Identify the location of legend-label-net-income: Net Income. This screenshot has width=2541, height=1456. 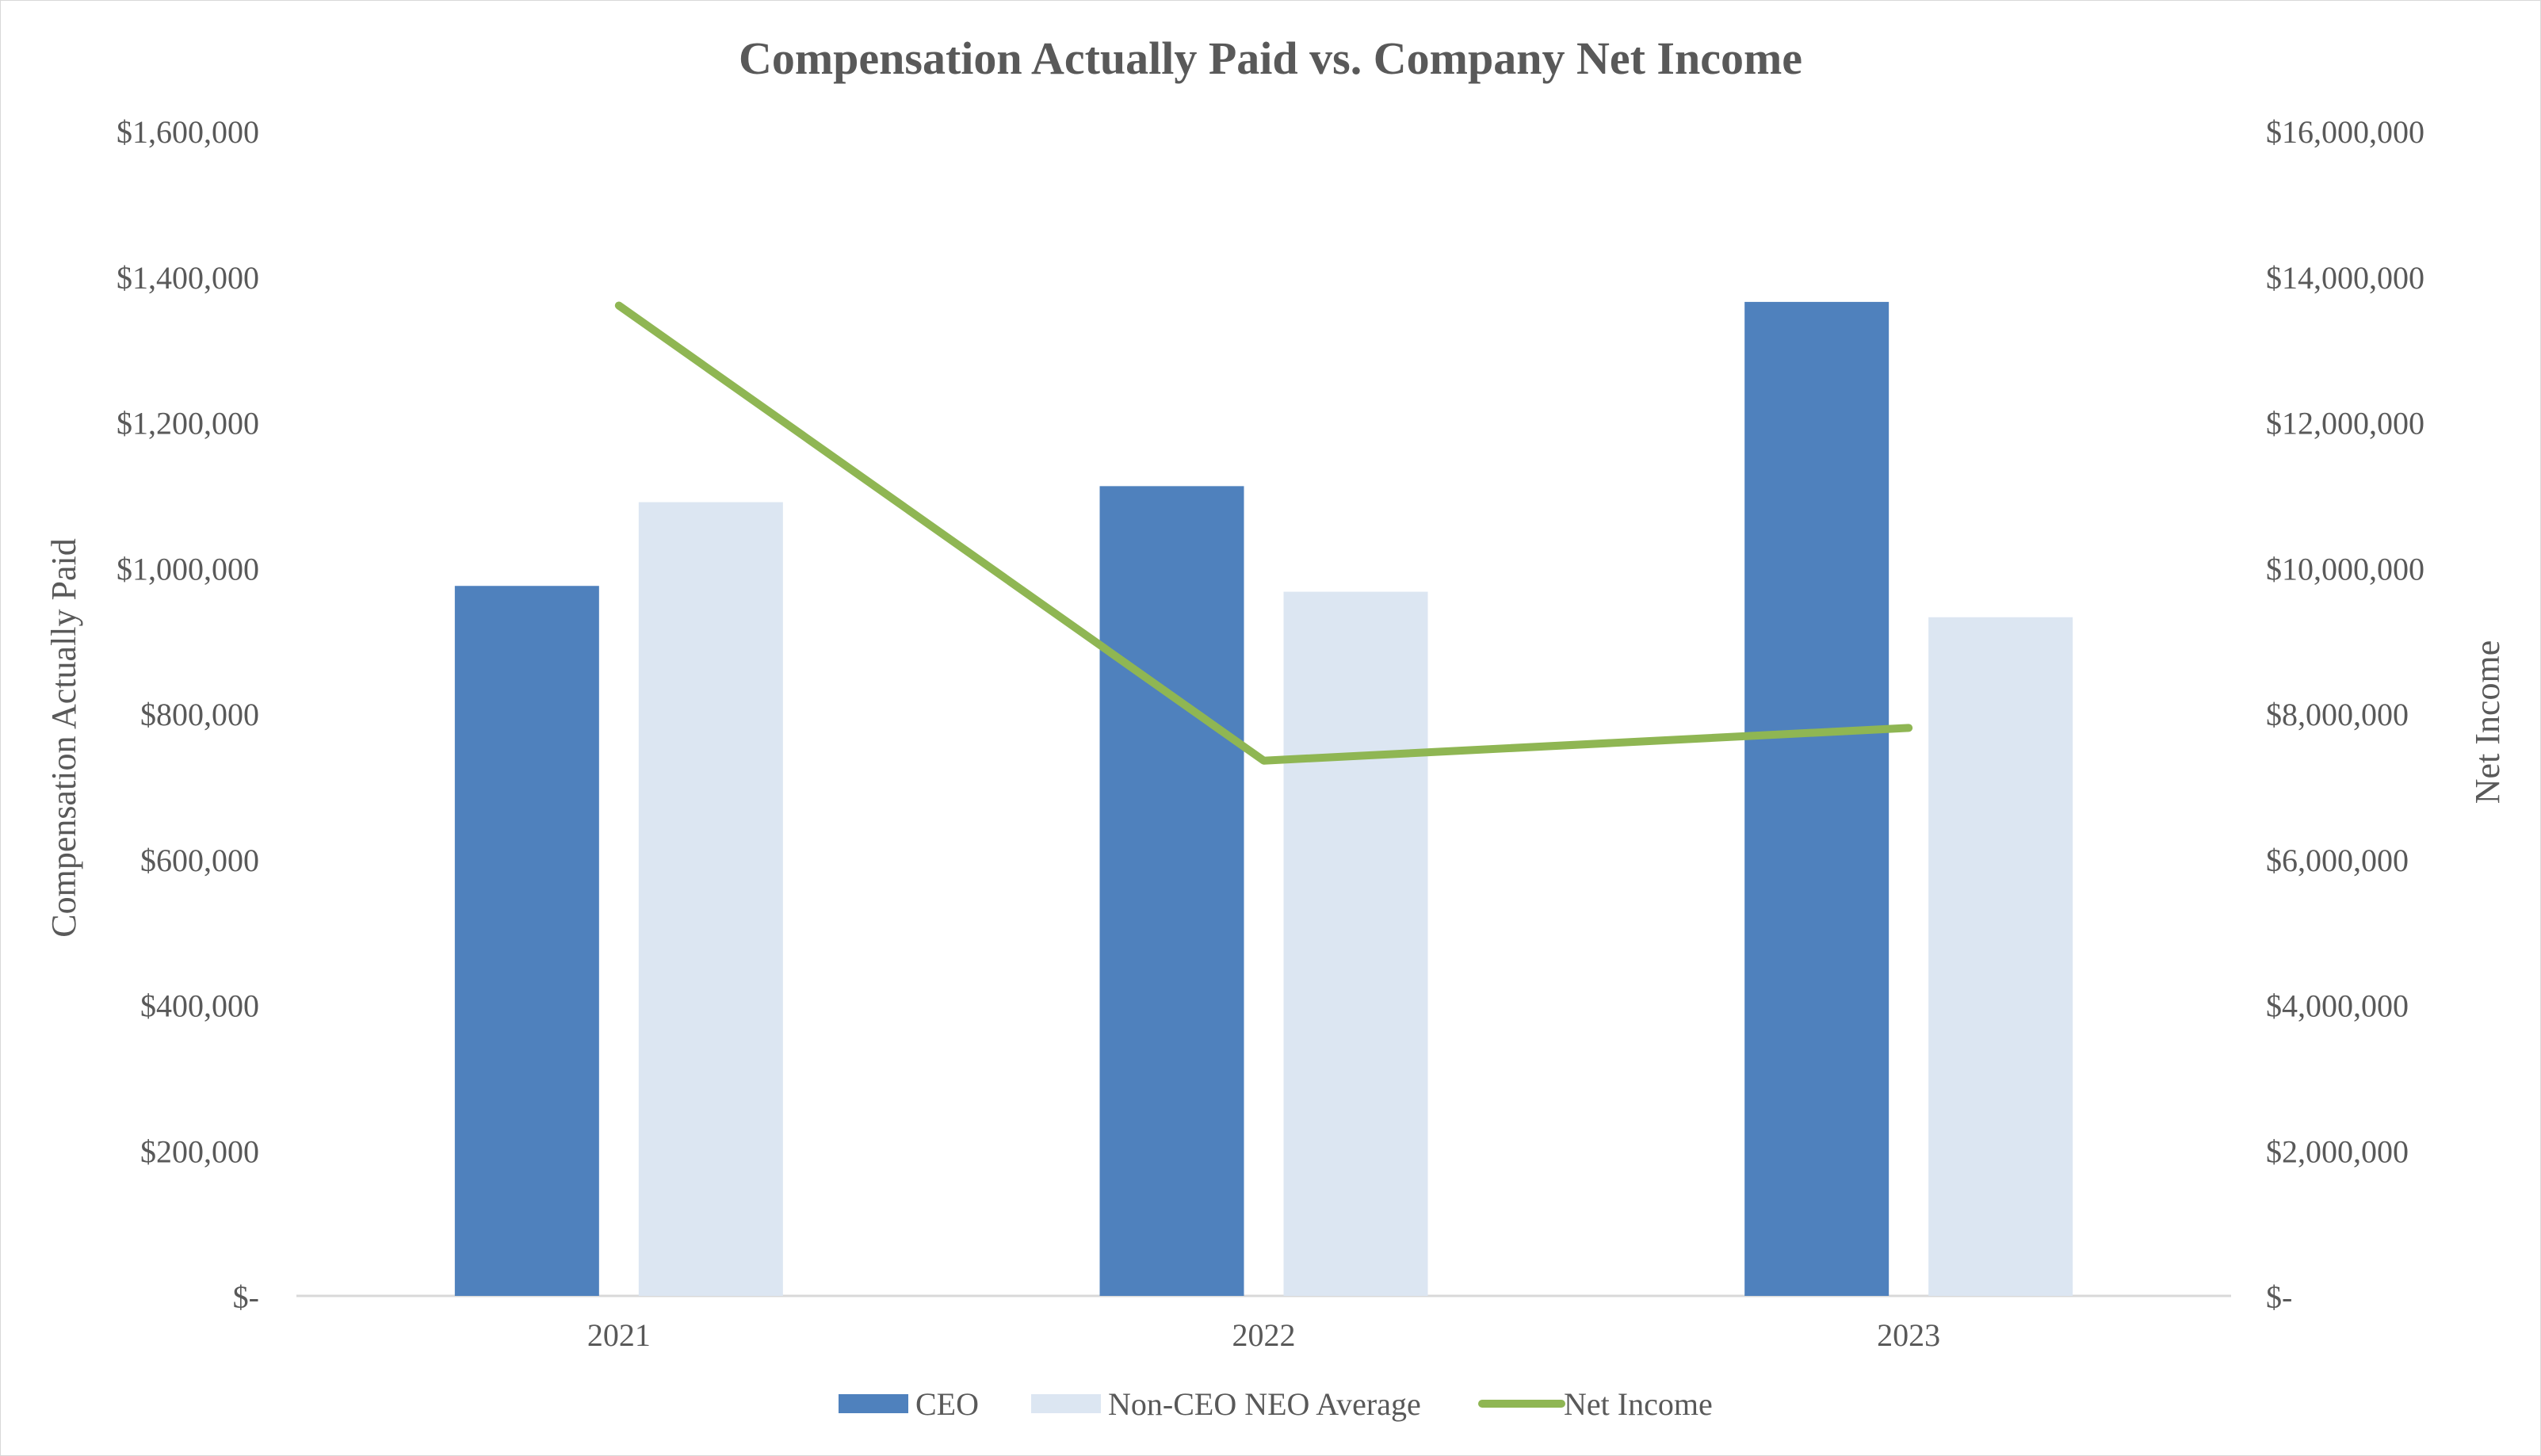
(1639, 1404).